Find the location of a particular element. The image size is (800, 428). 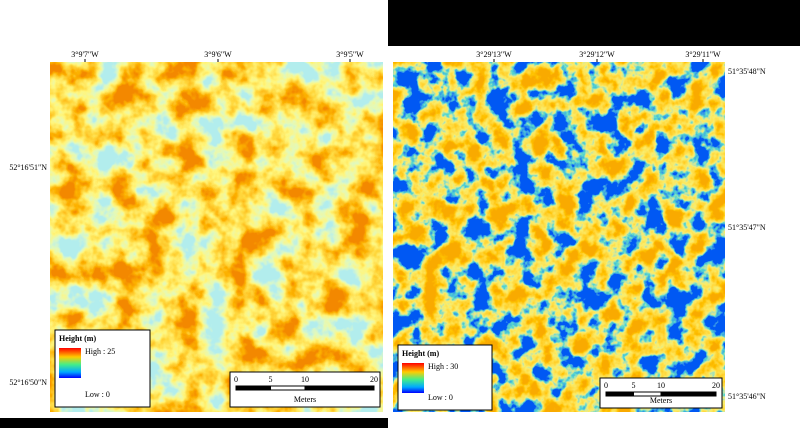

latitude-label: 51°35'46"N is located at coordinates (747, 396).